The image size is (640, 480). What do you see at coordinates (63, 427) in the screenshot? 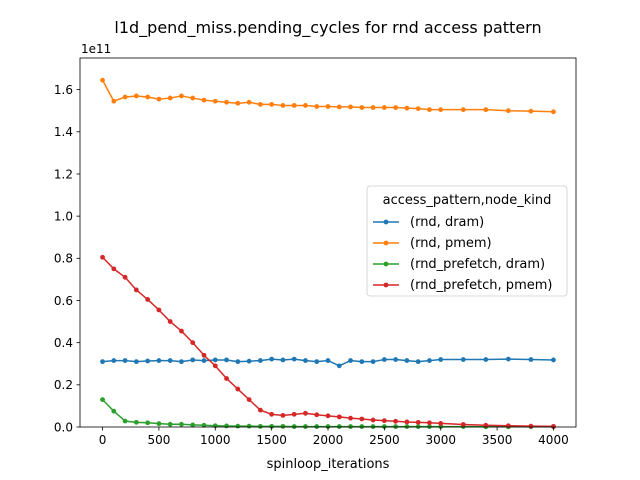
I see `y-tick-label: 0.0` at bounding box center [63, 427].